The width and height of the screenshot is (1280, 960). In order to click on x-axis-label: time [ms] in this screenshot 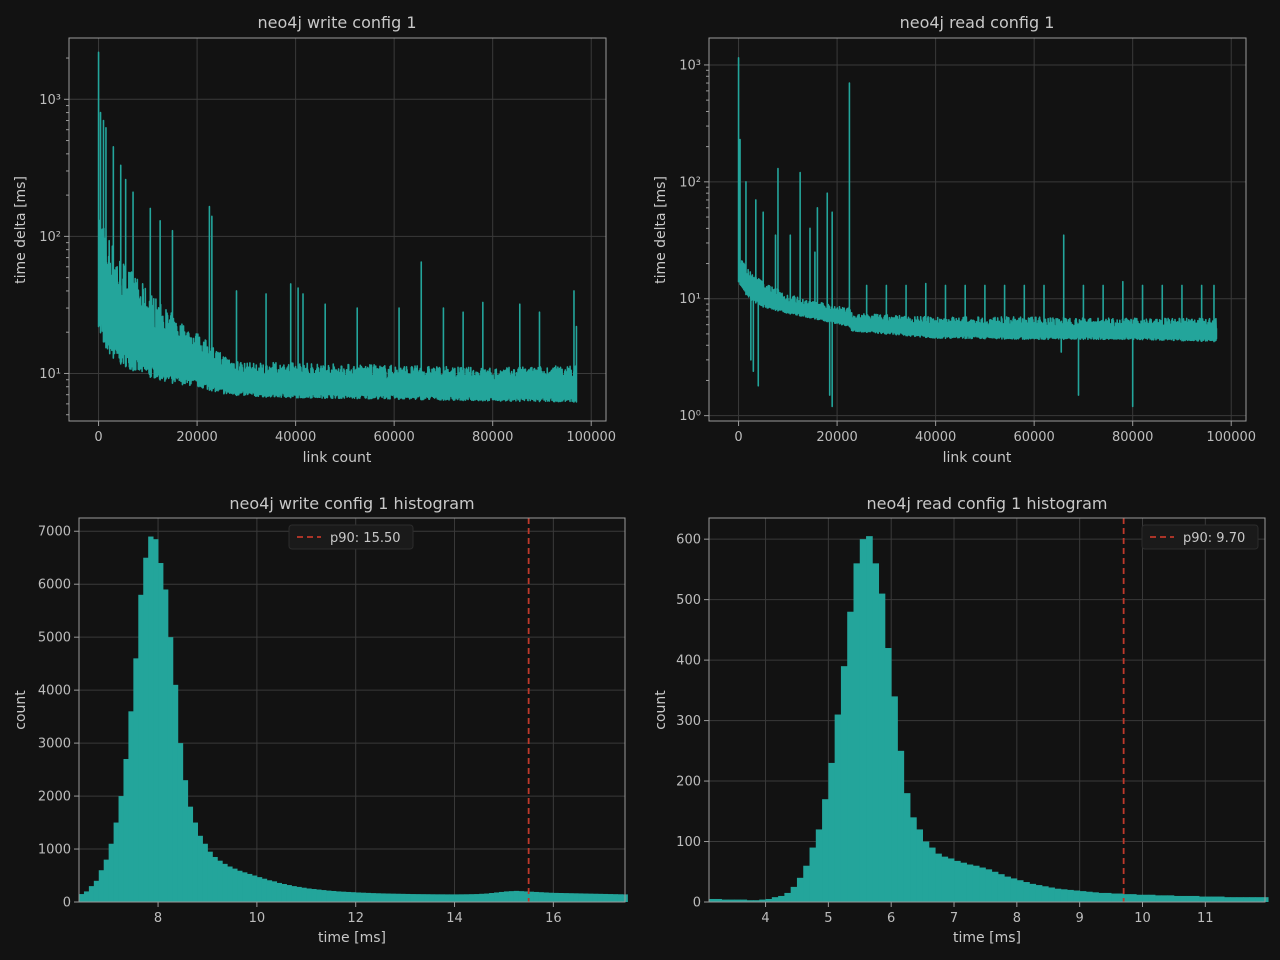, I will do `click(987, 938)`.